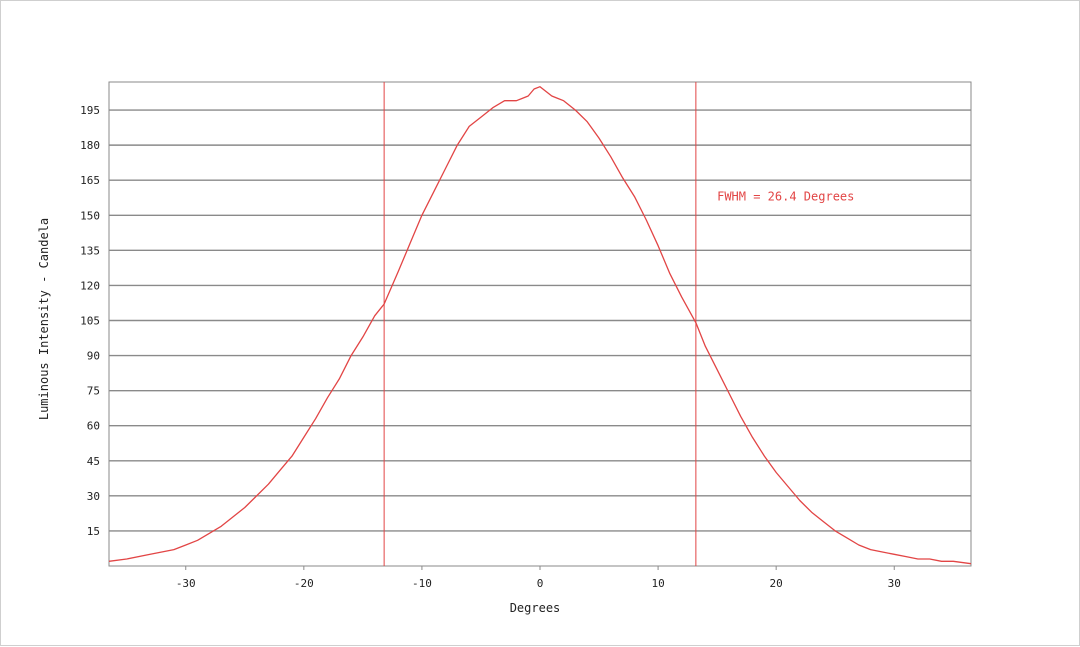 The image size is (1080, 647). Describe the element at coordinates (90, 215) in the screenshot. I see `y-tick-label-150: 150` at that location.